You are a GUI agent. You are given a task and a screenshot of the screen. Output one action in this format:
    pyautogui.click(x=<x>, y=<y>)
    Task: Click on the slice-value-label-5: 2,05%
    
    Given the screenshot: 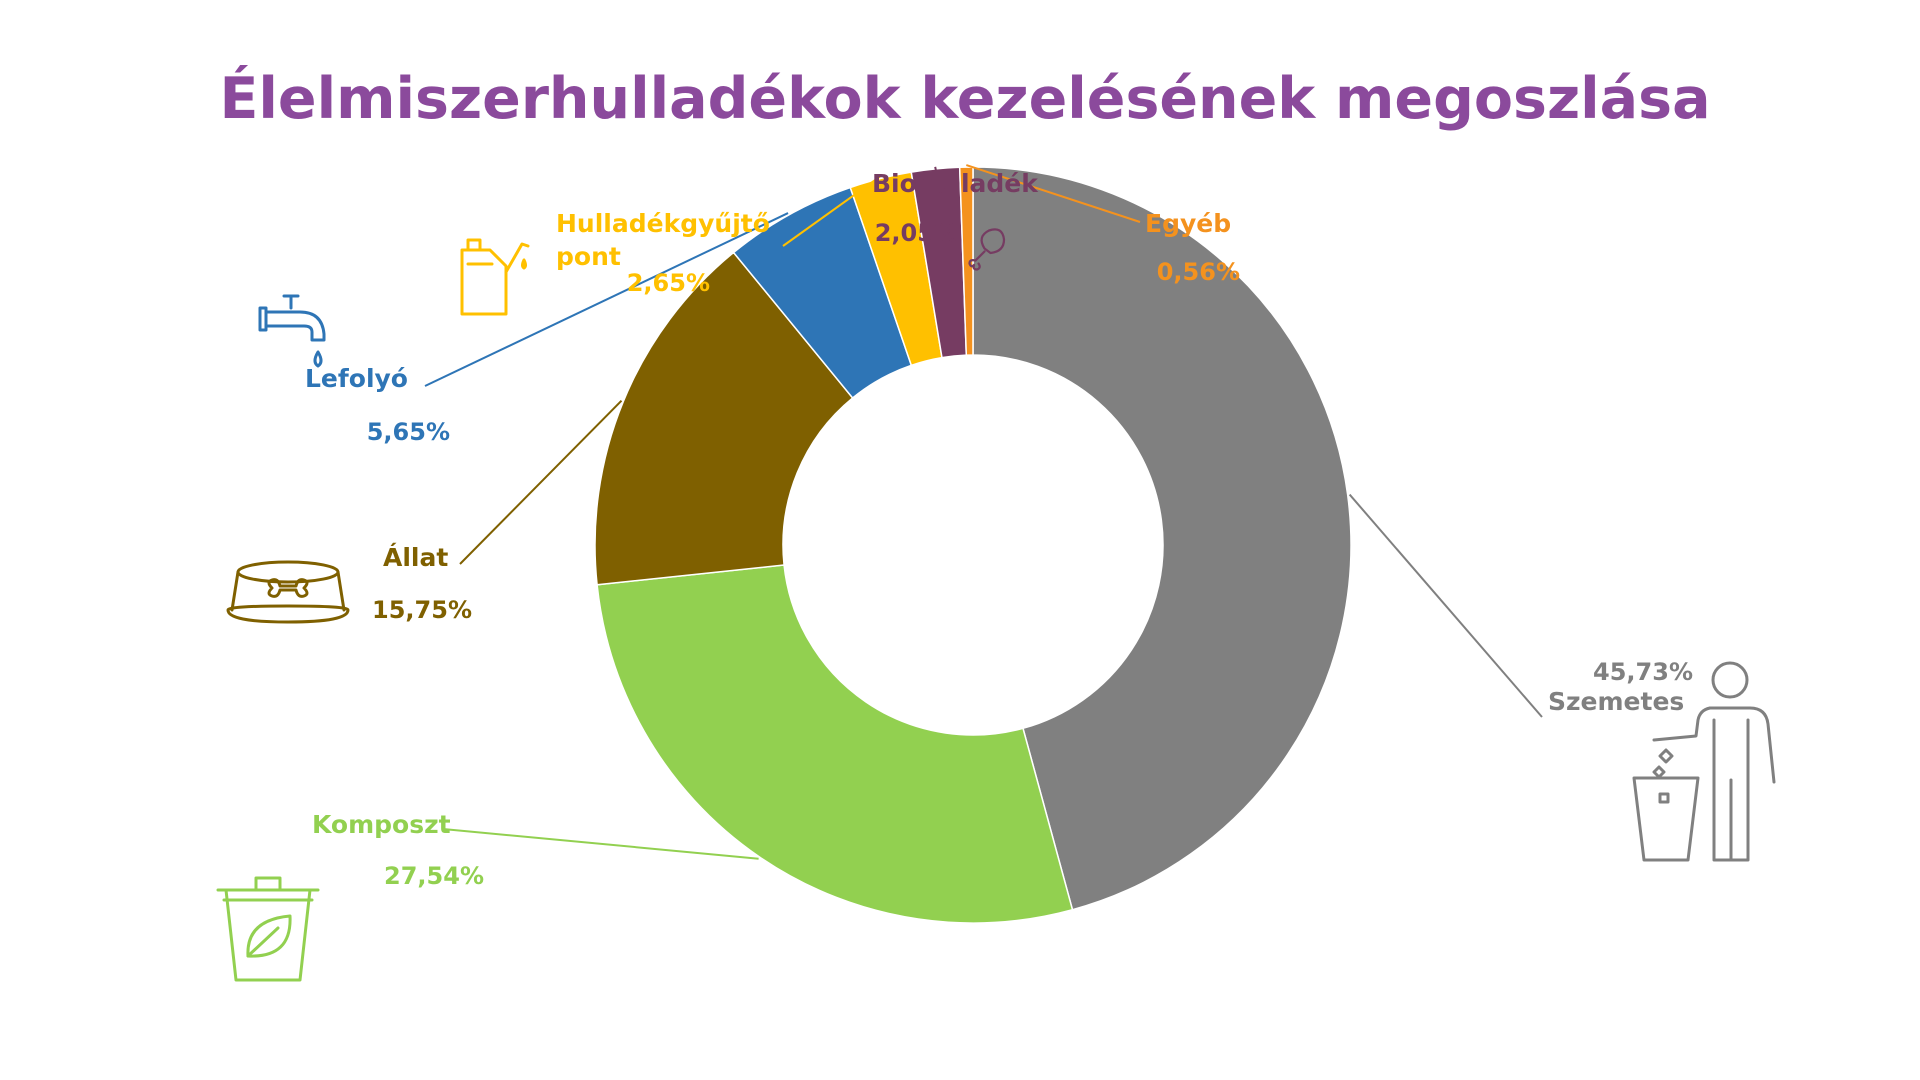 What is the action you would take?
    pyautogui.click(x=916, y=233)
    